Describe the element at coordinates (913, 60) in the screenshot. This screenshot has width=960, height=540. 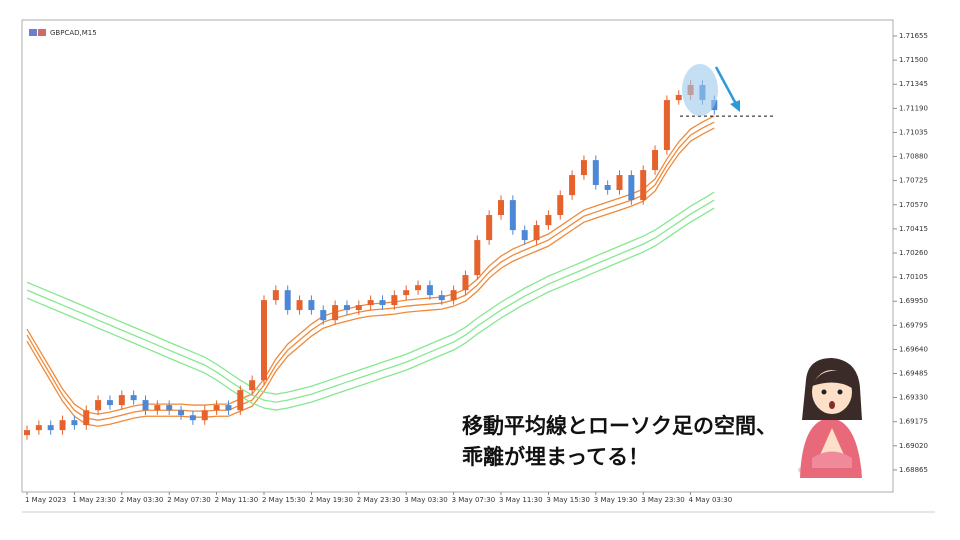
I see `y-tick-label: 1.71500` at that location.